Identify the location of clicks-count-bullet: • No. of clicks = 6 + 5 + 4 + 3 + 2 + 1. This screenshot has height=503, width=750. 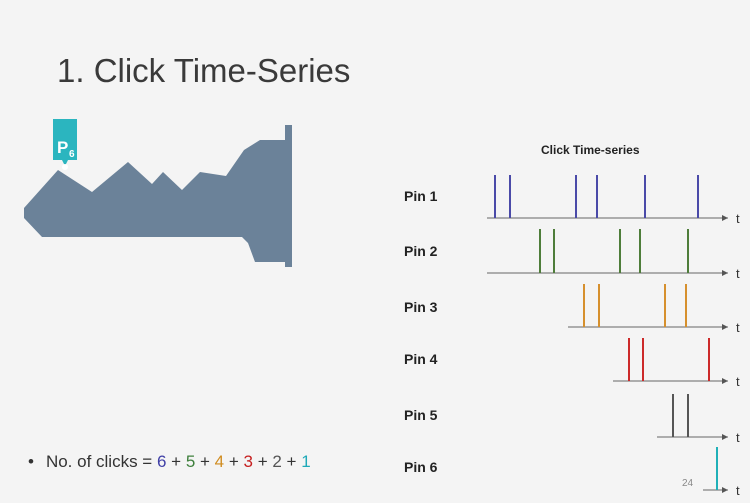
(169, 462).